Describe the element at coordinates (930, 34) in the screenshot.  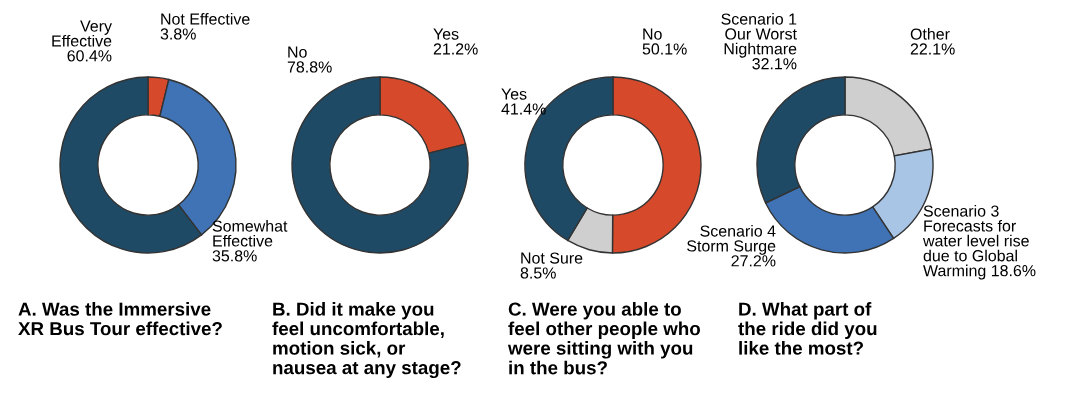
I see `slice-label: Other` at that location.